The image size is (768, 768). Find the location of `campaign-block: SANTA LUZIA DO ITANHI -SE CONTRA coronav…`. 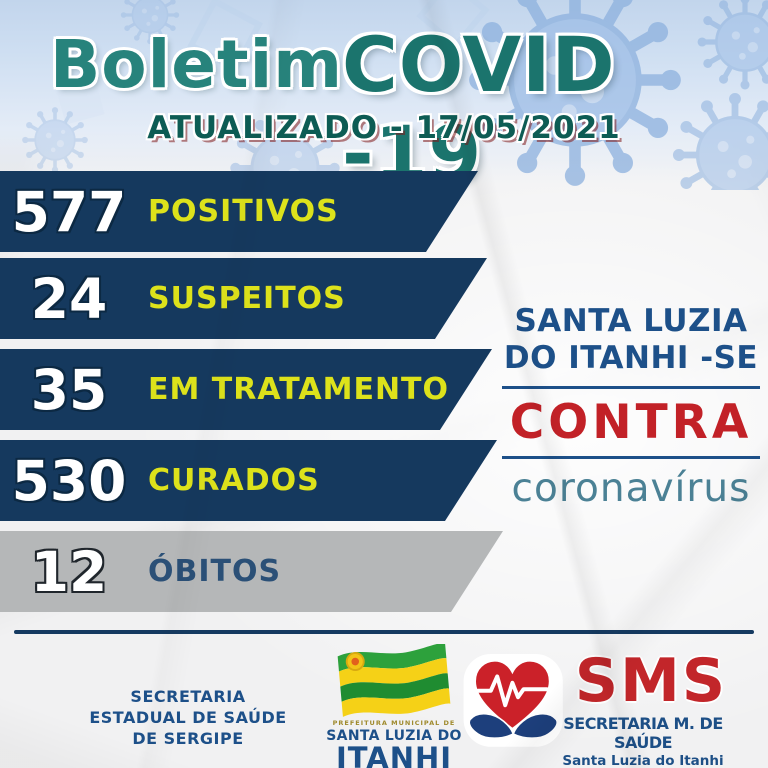

campaign-block: SANTA LUZIA DO ITANHI -SE CONTRA coronav… is located at coordinates (631, 406).